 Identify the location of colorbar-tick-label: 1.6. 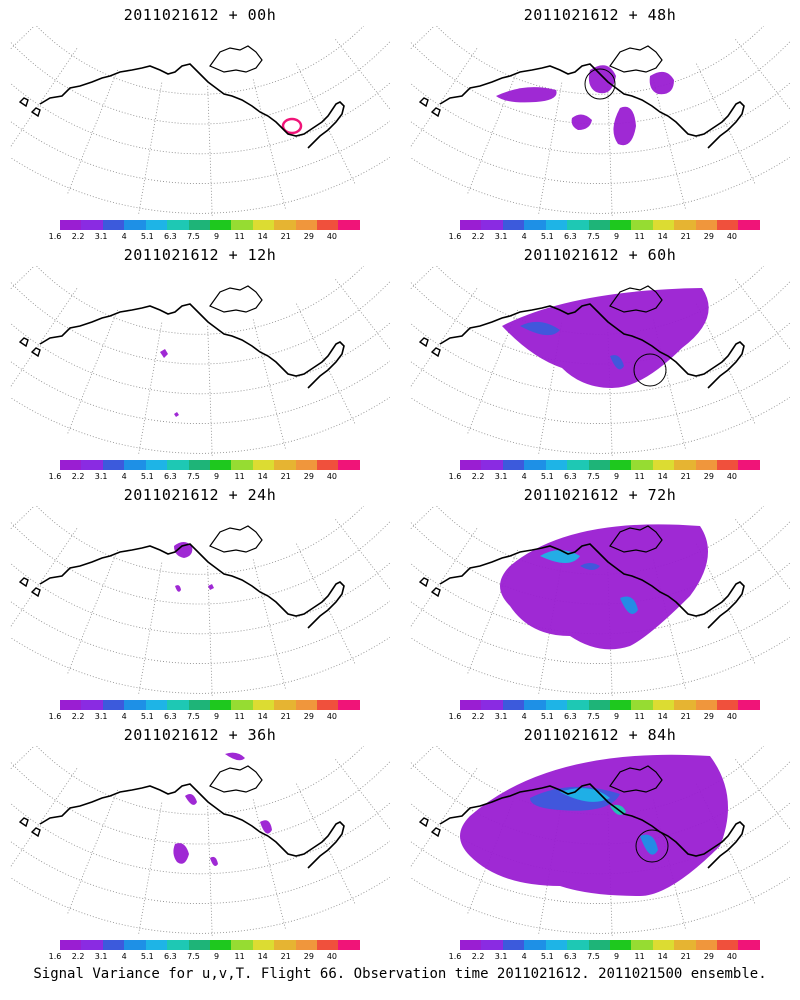
(455, 956).